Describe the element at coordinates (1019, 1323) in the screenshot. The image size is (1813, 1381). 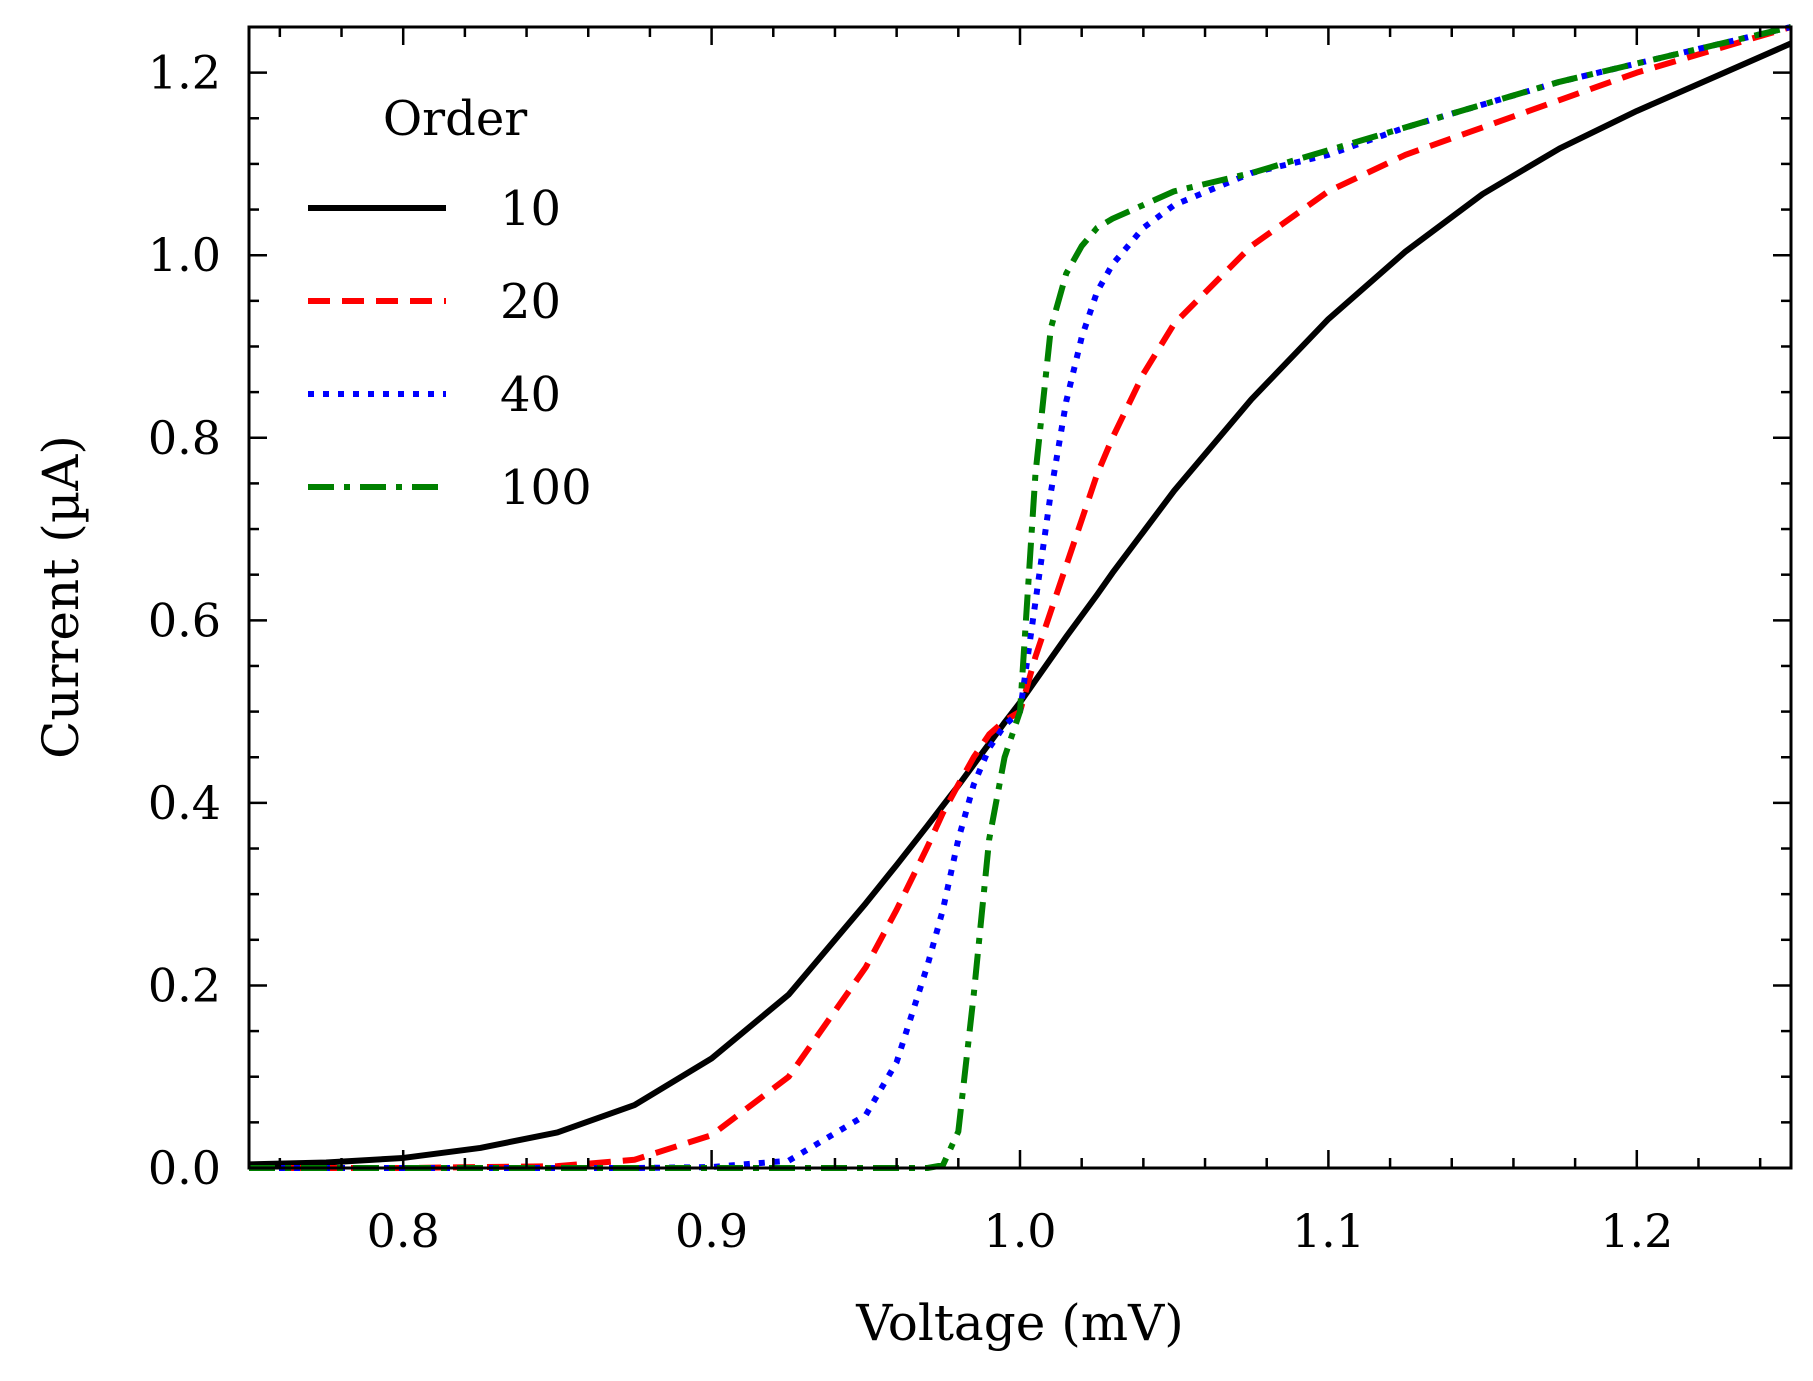
I see `x-axis-label: Voltage (mV)` at that location.